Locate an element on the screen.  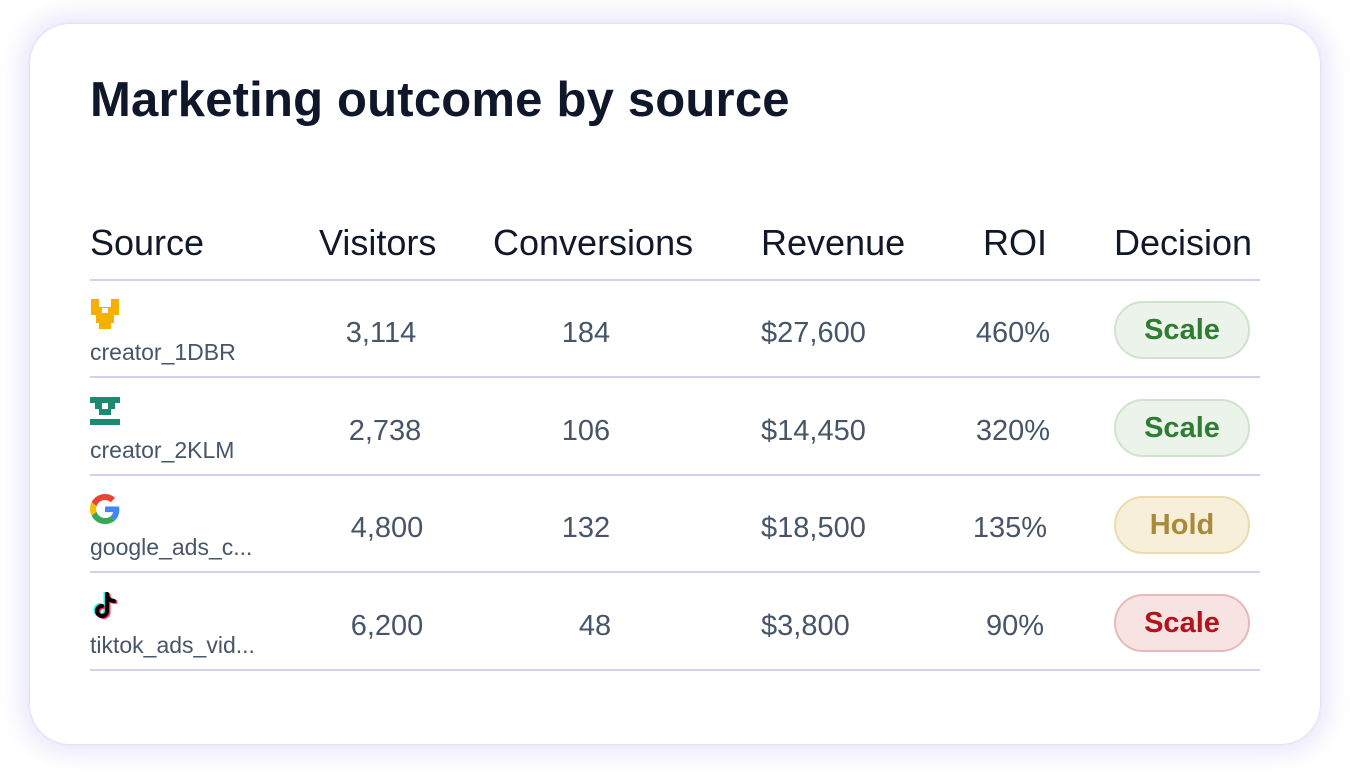
roi-value: 460% is located at coordinates (1013, 333).